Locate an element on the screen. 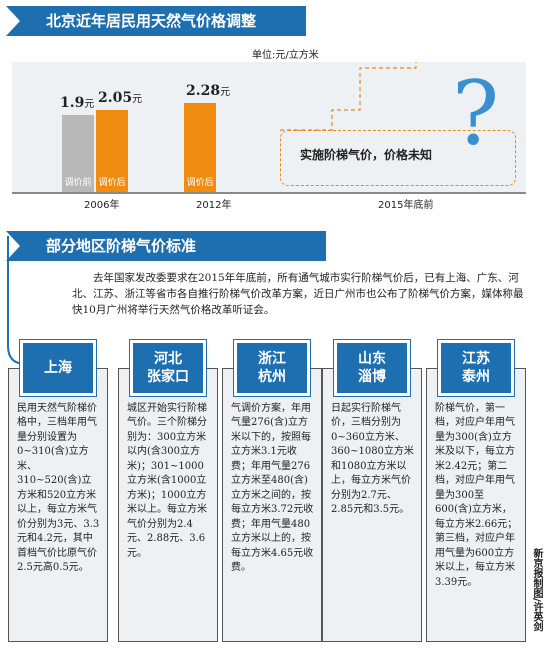  city-name: 浙江 is located at coordinates (272, 359).